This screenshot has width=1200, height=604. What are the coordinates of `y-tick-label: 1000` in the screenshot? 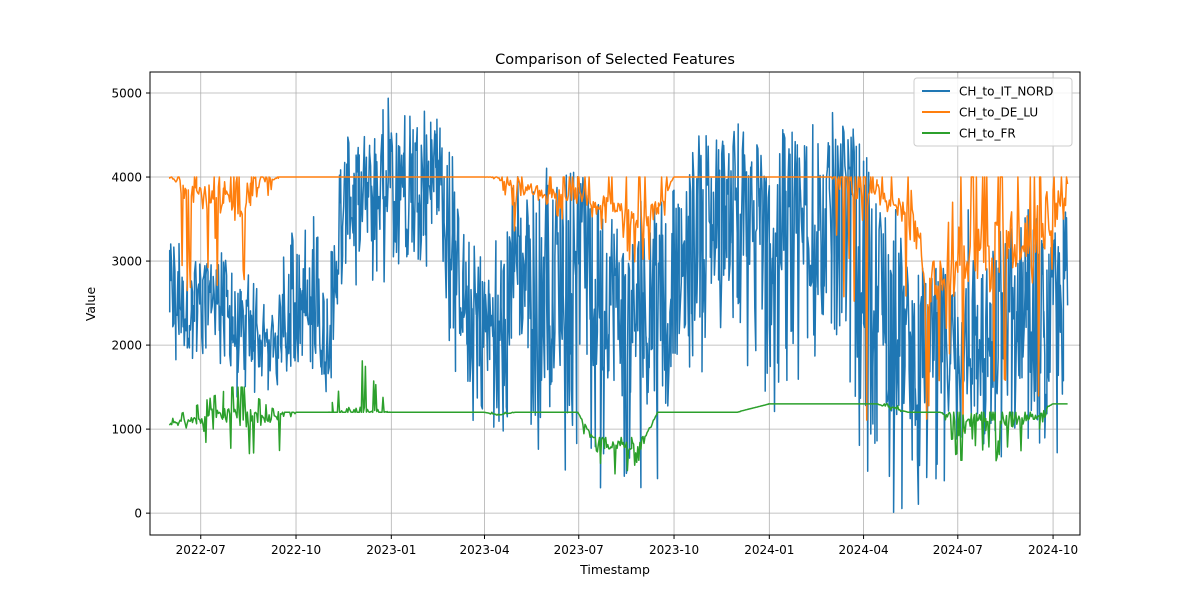 It's located at (126, 430).